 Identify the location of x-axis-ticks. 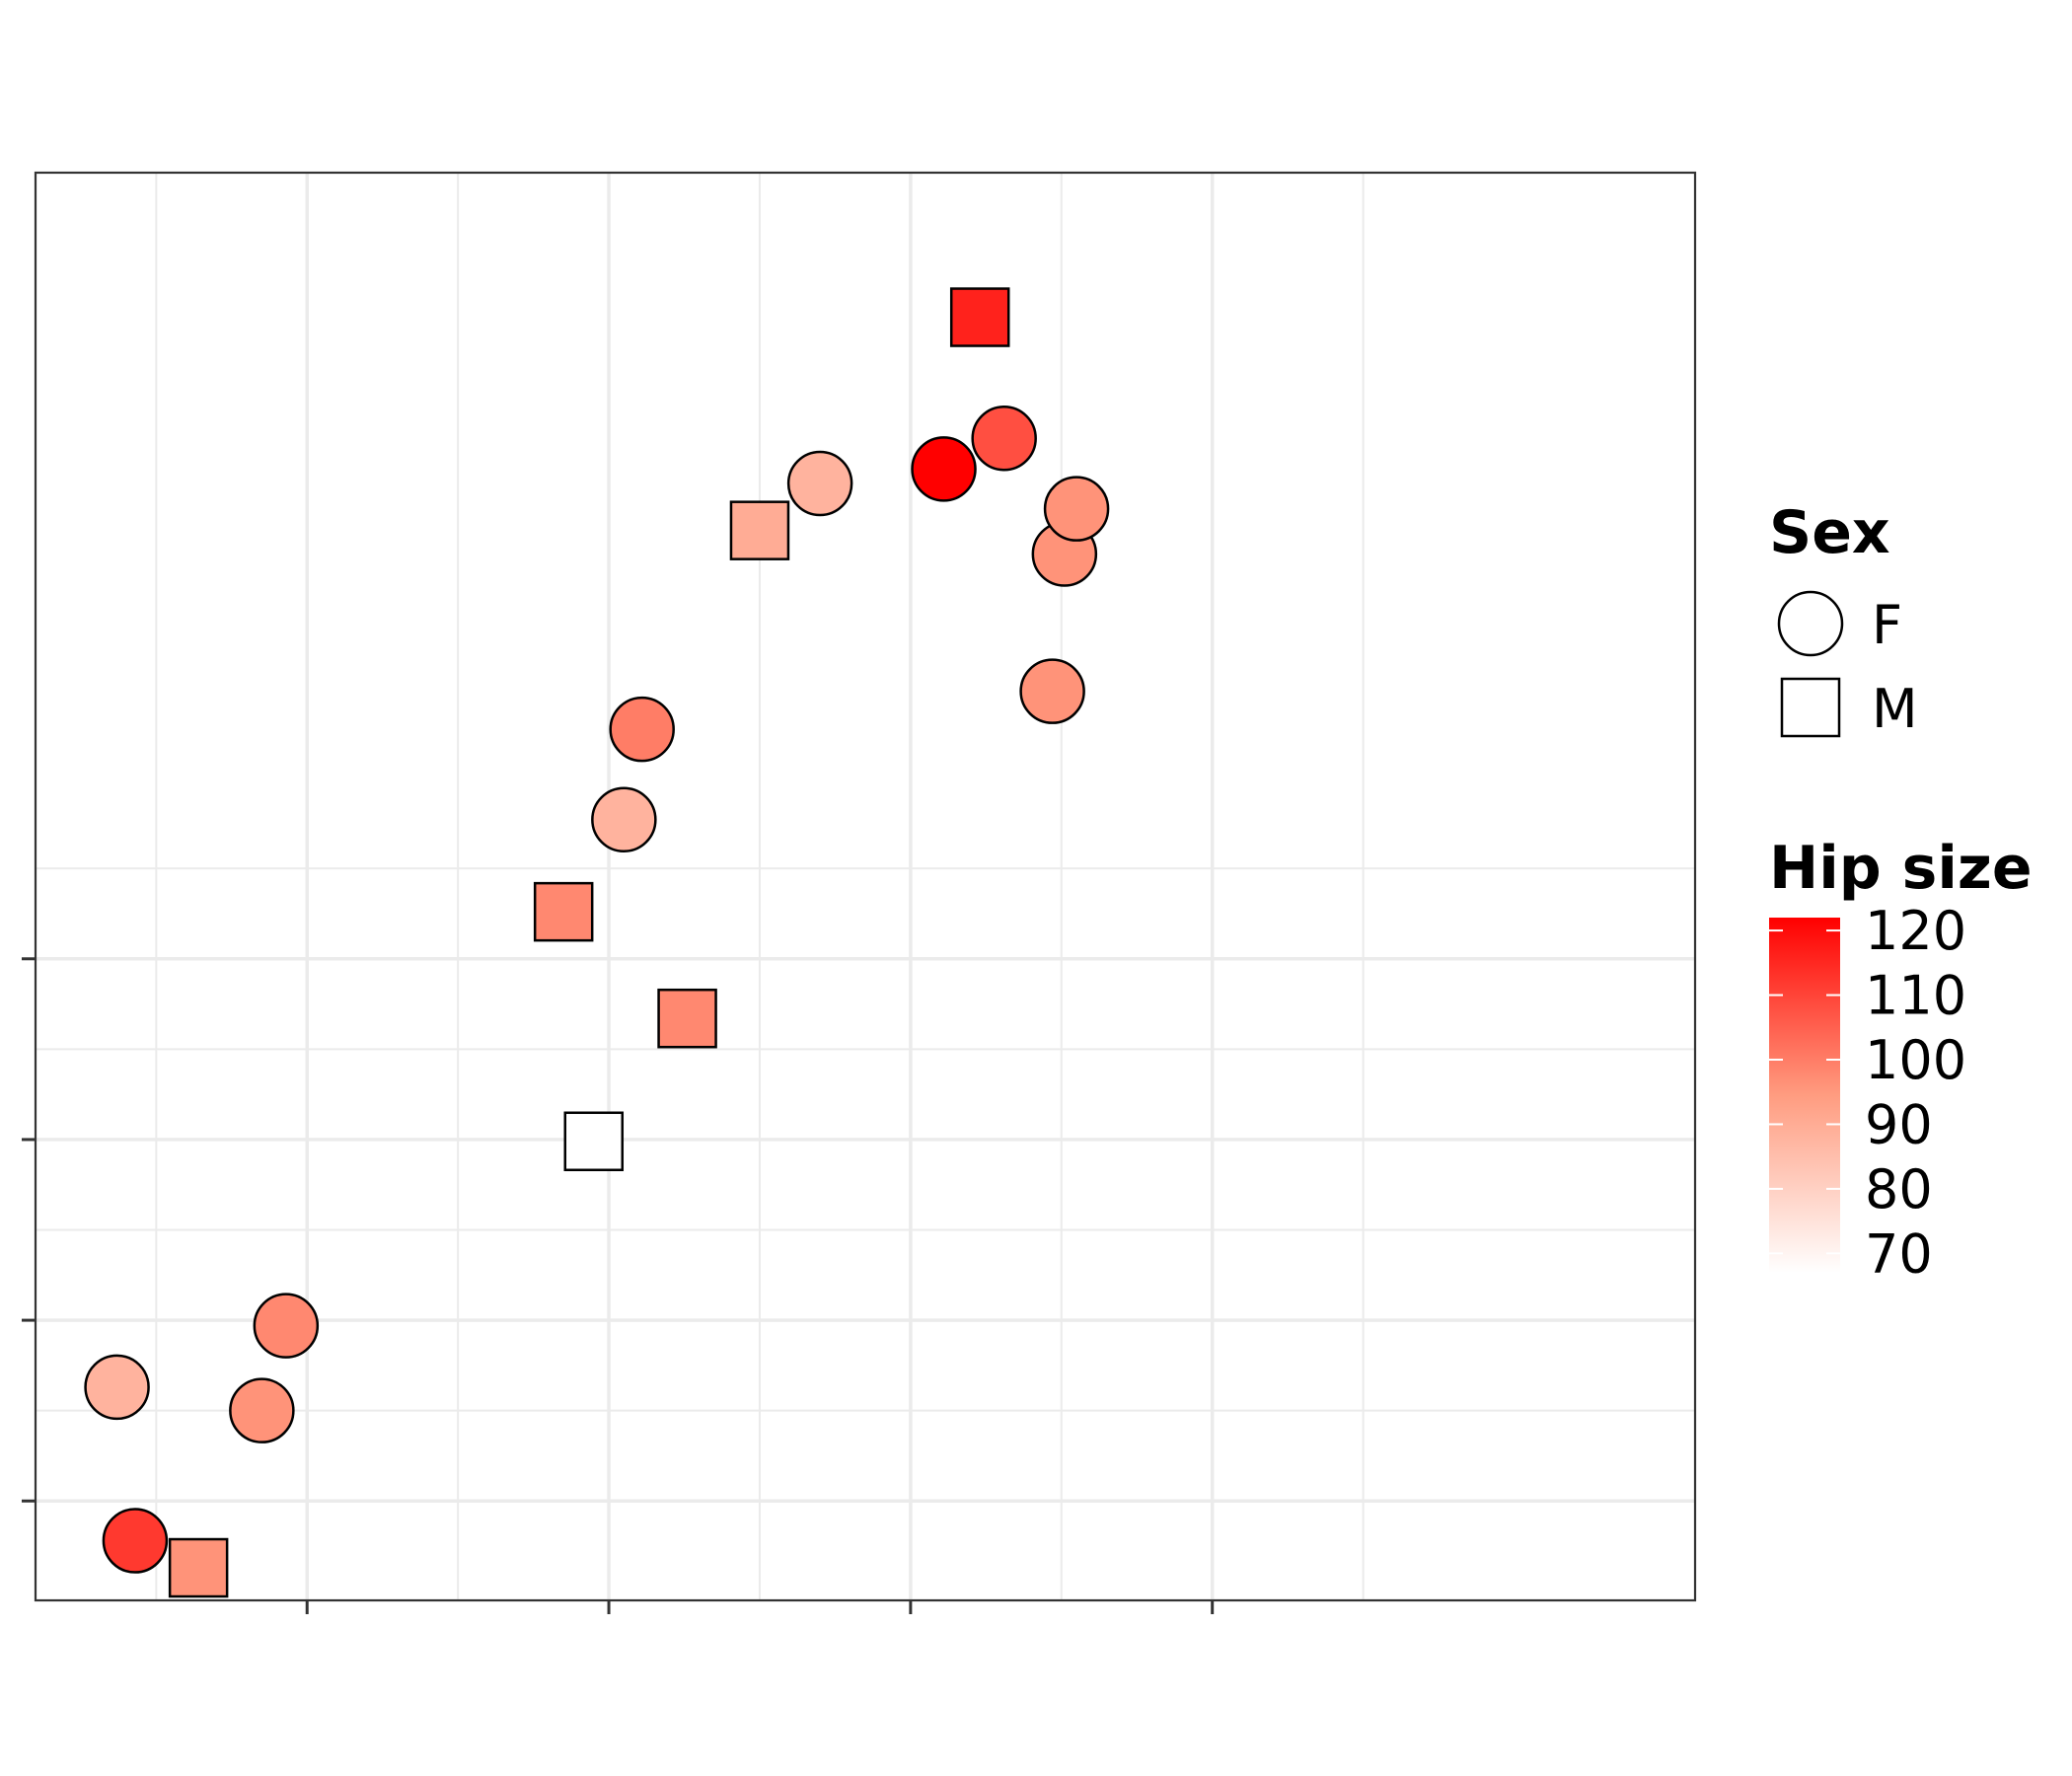
(760, 1607).